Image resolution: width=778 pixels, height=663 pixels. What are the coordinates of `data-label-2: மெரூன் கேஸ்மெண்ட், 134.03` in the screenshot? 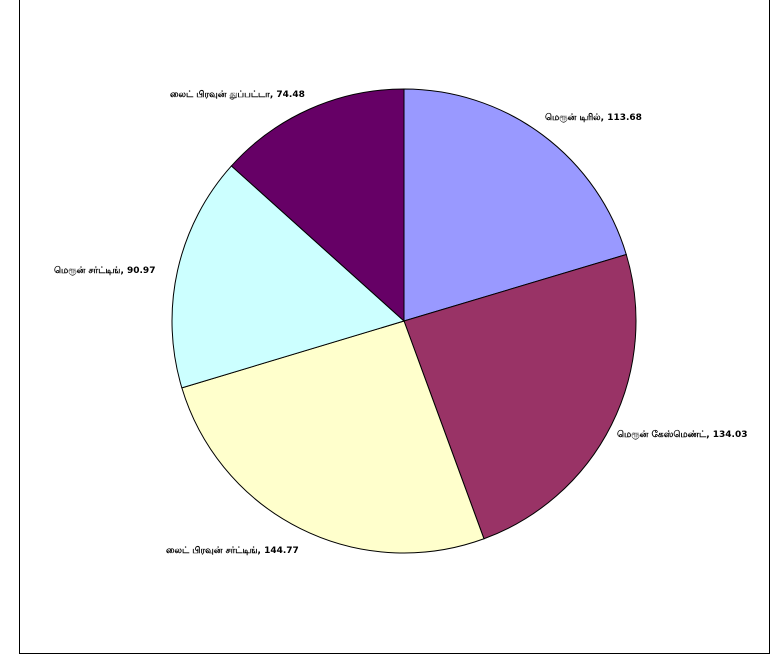 It's located at (682, 434).